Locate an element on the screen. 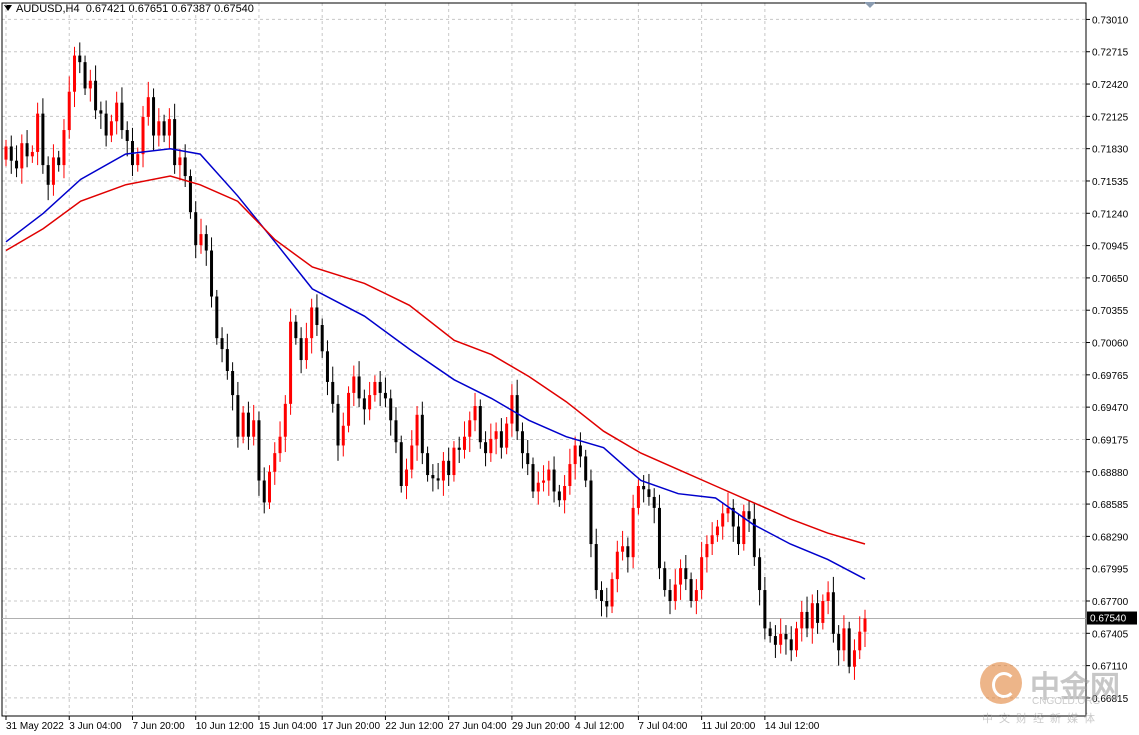  y-tick-label: 0.66815 is located at coordinates (1110, 699).